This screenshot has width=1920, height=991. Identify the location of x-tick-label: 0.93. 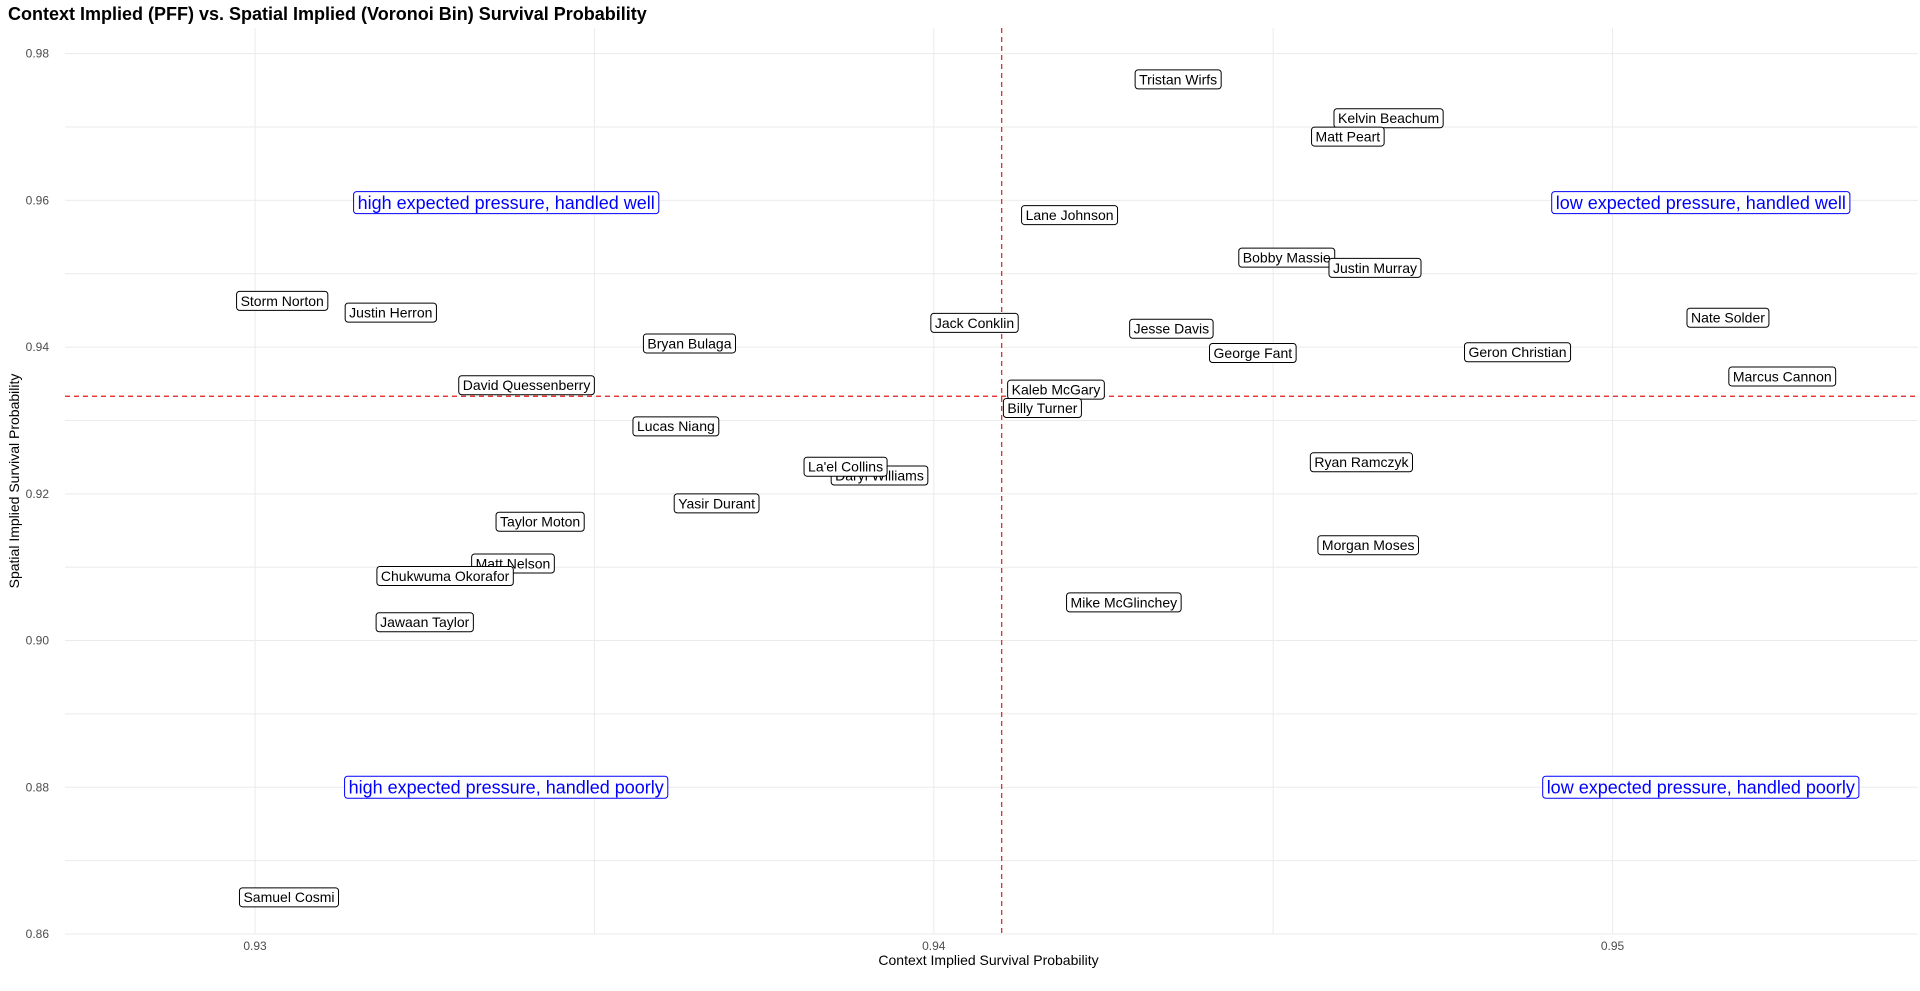
(255, 946).